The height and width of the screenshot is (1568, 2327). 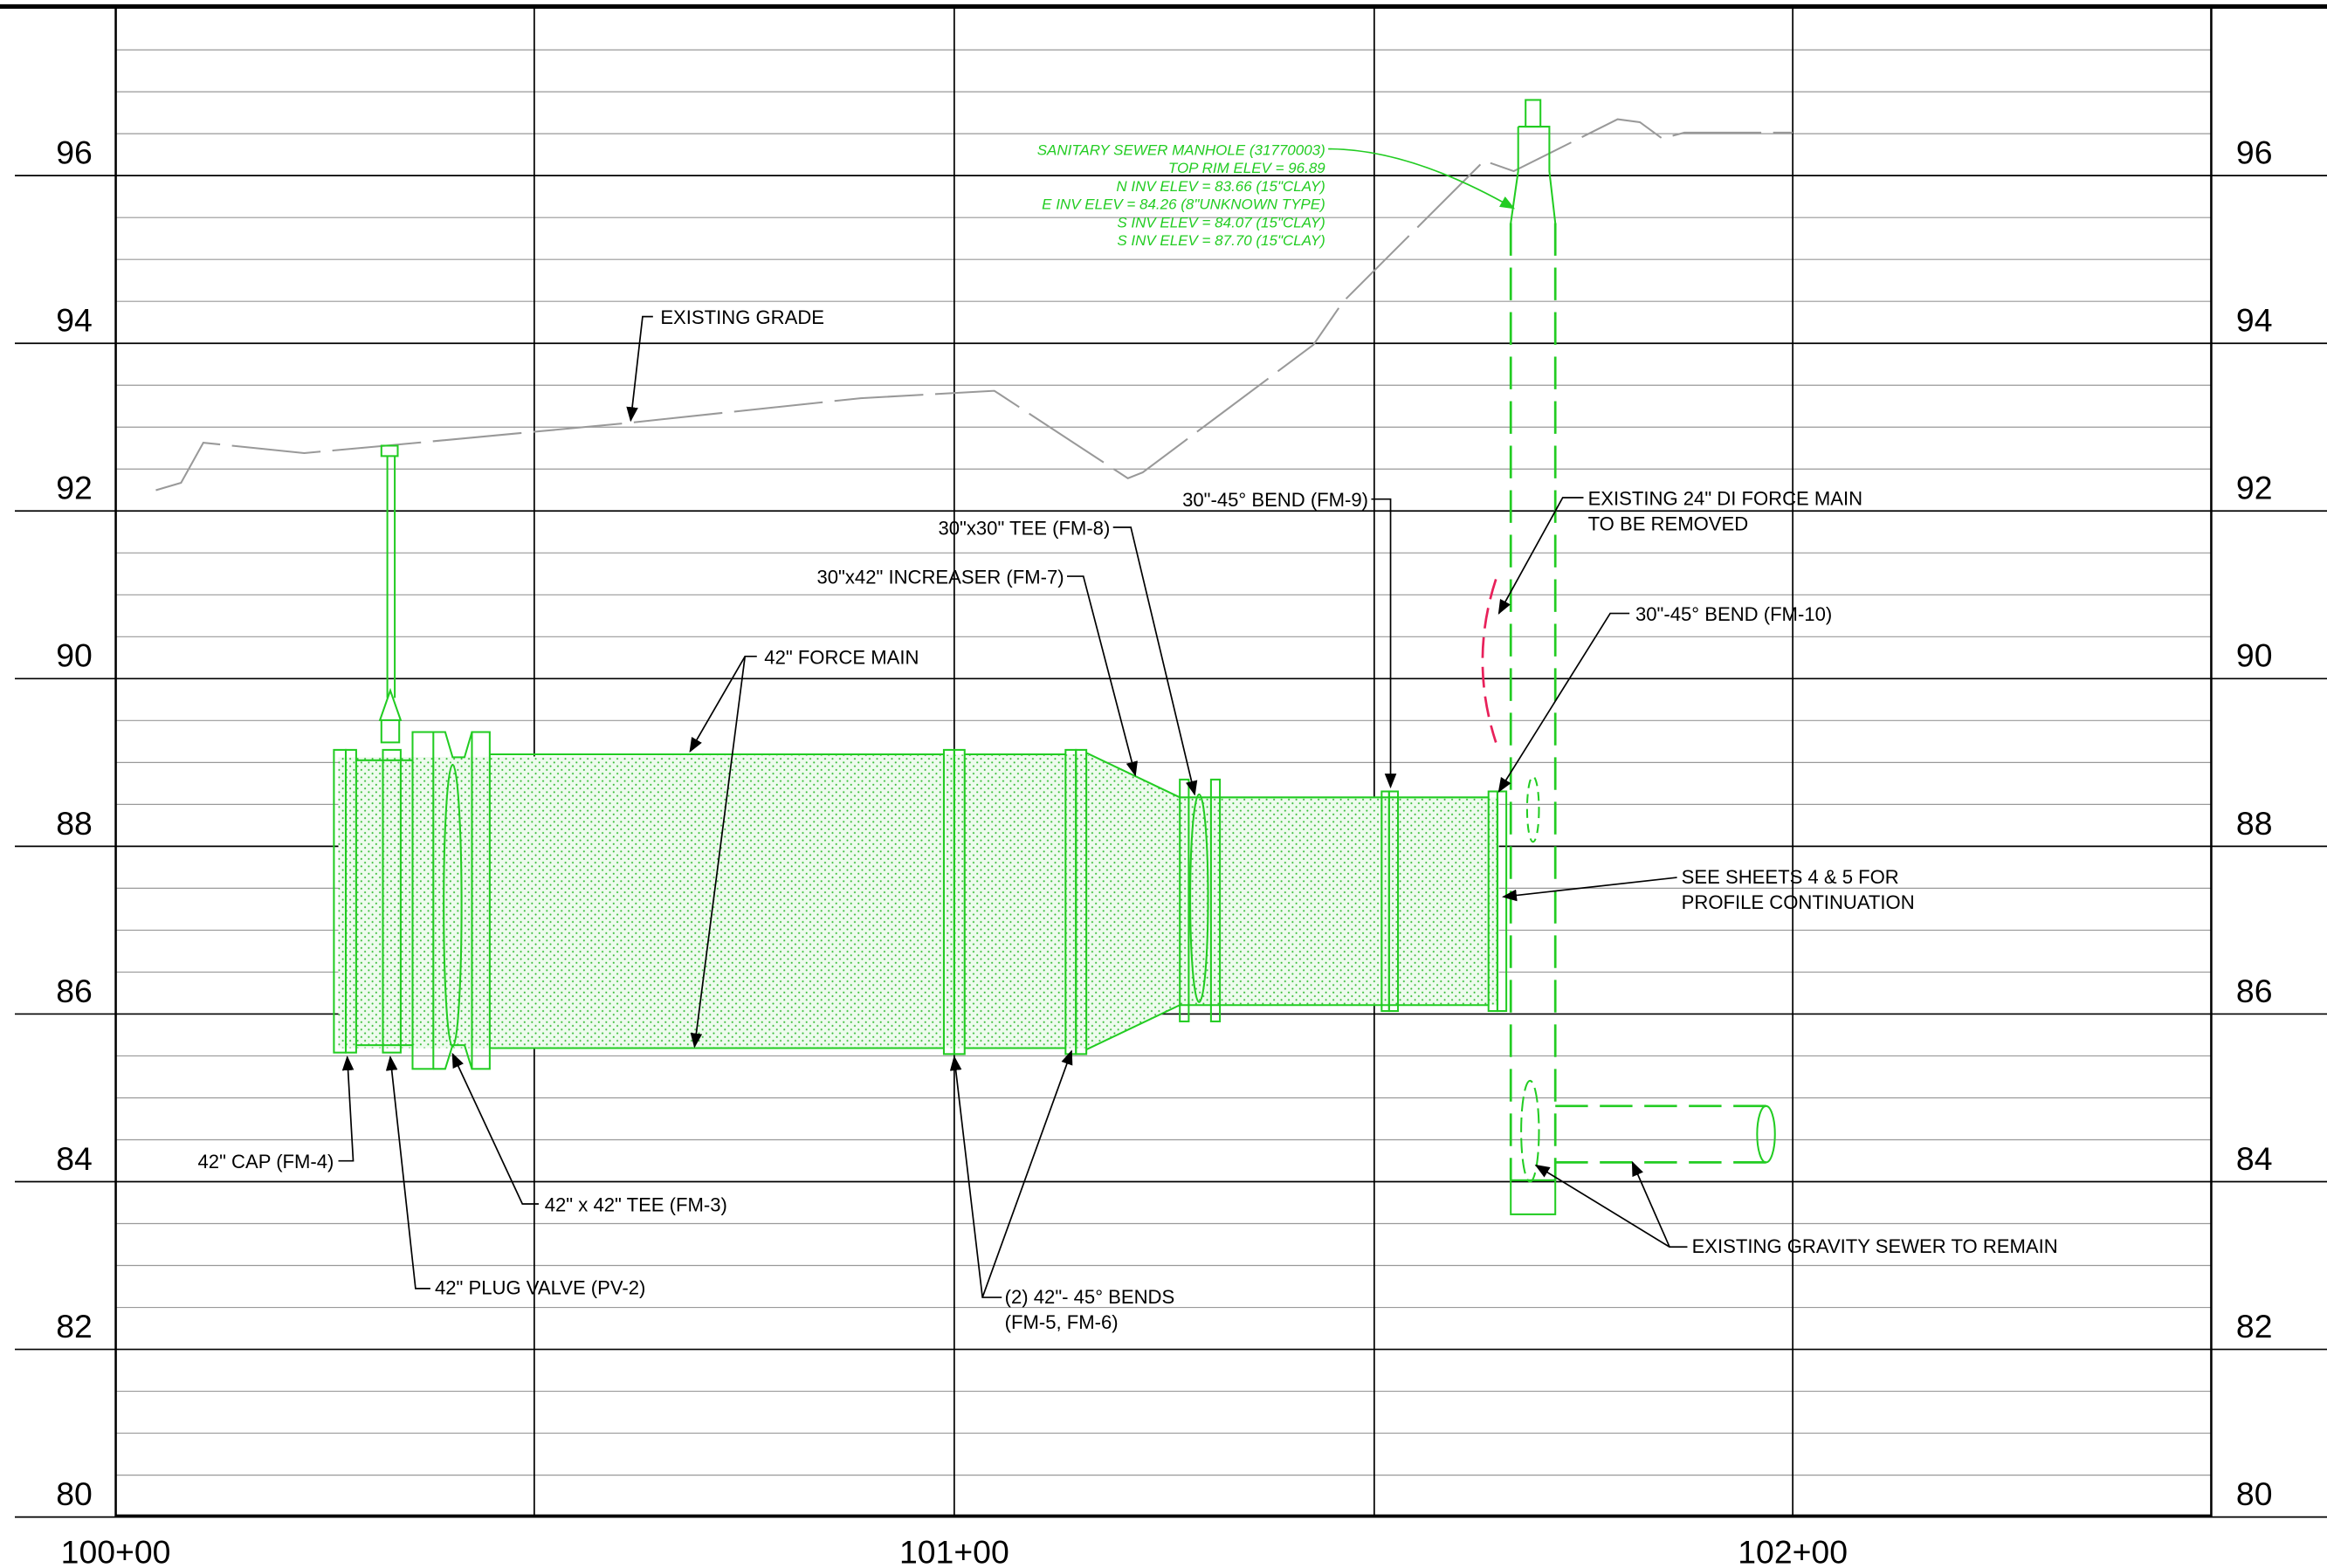 What do you see at coordinates (1793, 1550) in the screenshot?
I see `station-label: 102+00` at bounding box center [1793, 1550].